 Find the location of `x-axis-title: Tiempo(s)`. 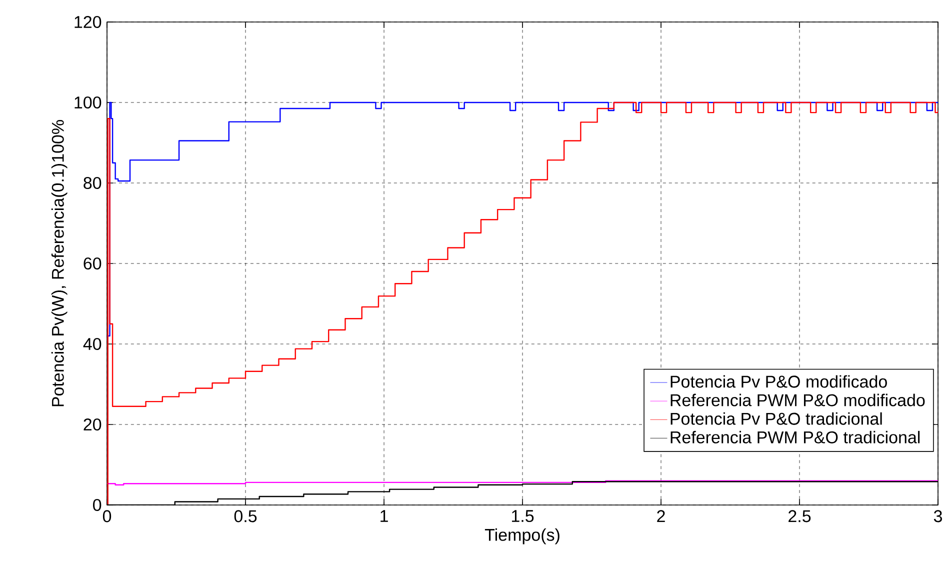

x-axis-title: Tiempo(s) is located at coordinates (522, 536).